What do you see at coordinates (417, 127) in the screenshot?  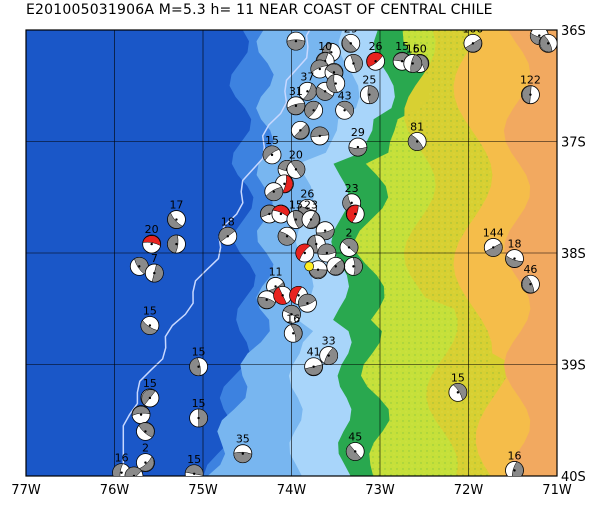 I see `depth-label: 81` at bounding box center [417, 127].